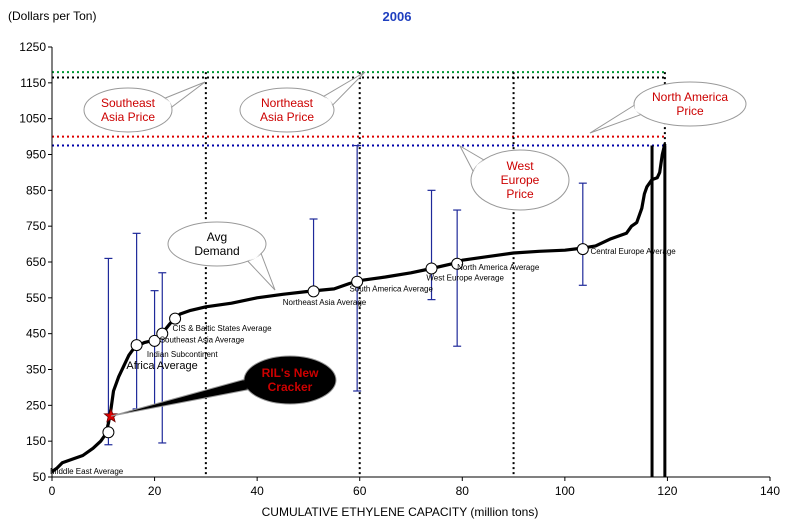 This screenshot has width=788, height=519. I want to click on y-tick-label: 550, so click(36, 298).